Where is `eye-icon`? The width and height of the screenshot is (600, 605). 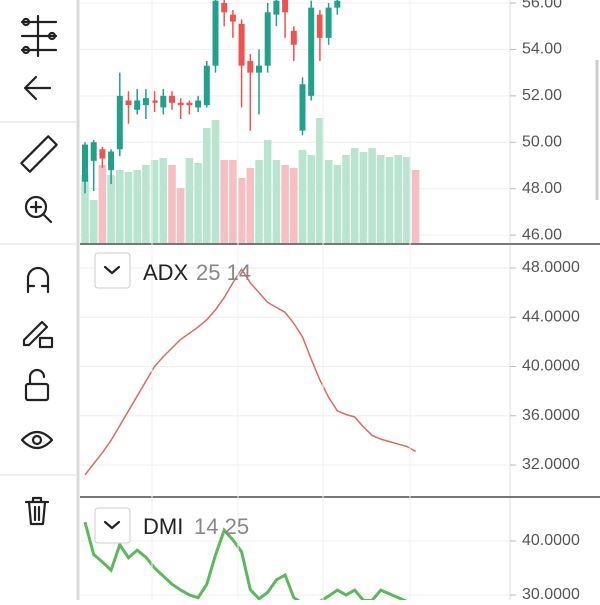 eye-icon is located at coordinates (37, 440).